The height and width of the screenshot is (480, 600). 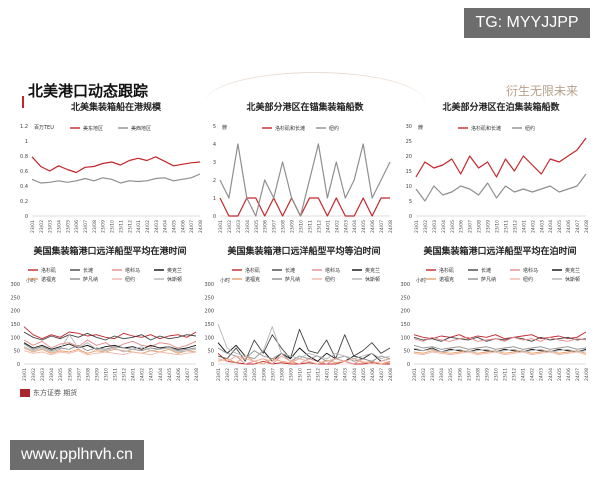 I want to click on chart-title: 北美集装箱船在港规模, so click(x=116, y=107).